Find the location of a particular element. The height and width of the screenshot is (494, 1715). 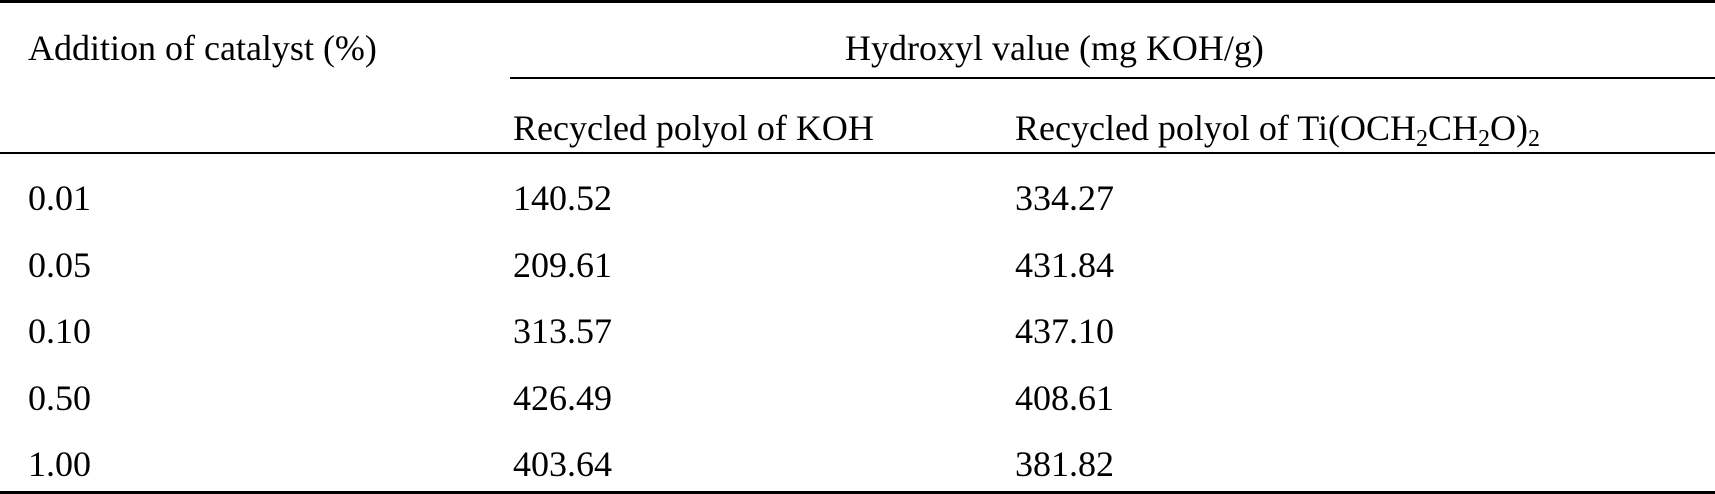

header-col-ti-mid2: O) is located at coordinates (1509, 128).